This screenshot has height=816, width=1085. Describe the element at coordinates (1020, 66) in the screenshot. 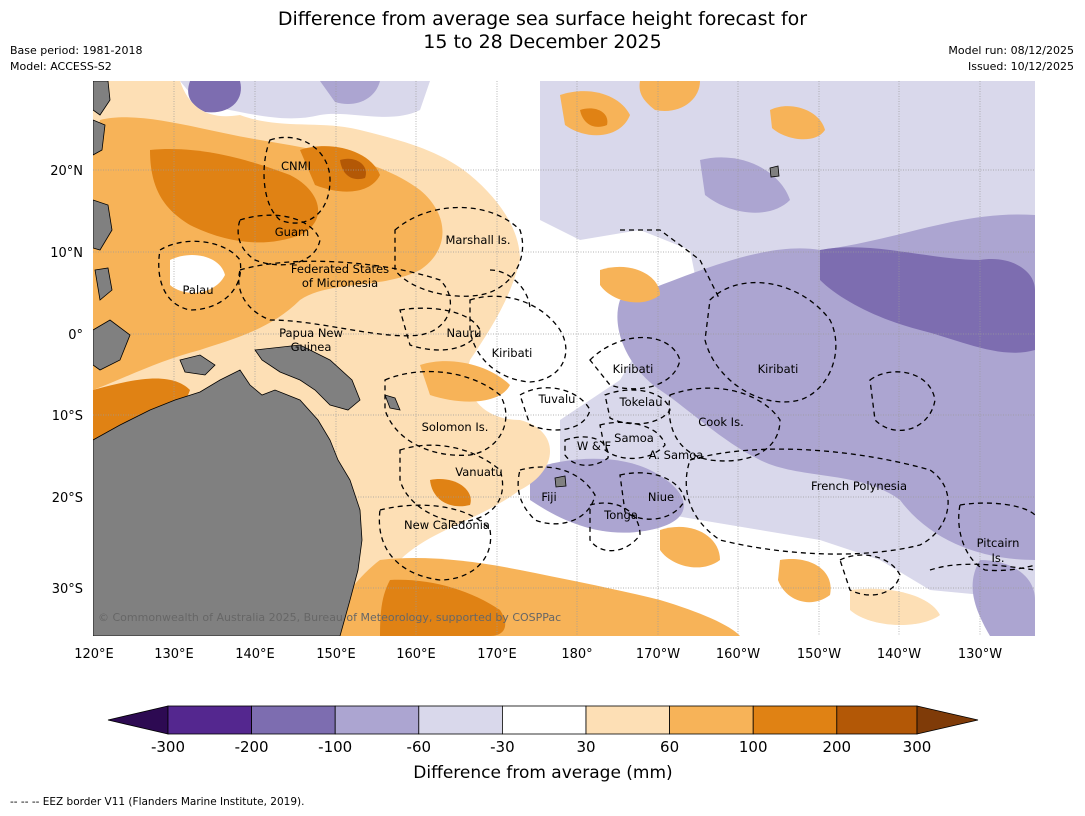

I see `issued-text: Issued: 10/12/2025` at that location.